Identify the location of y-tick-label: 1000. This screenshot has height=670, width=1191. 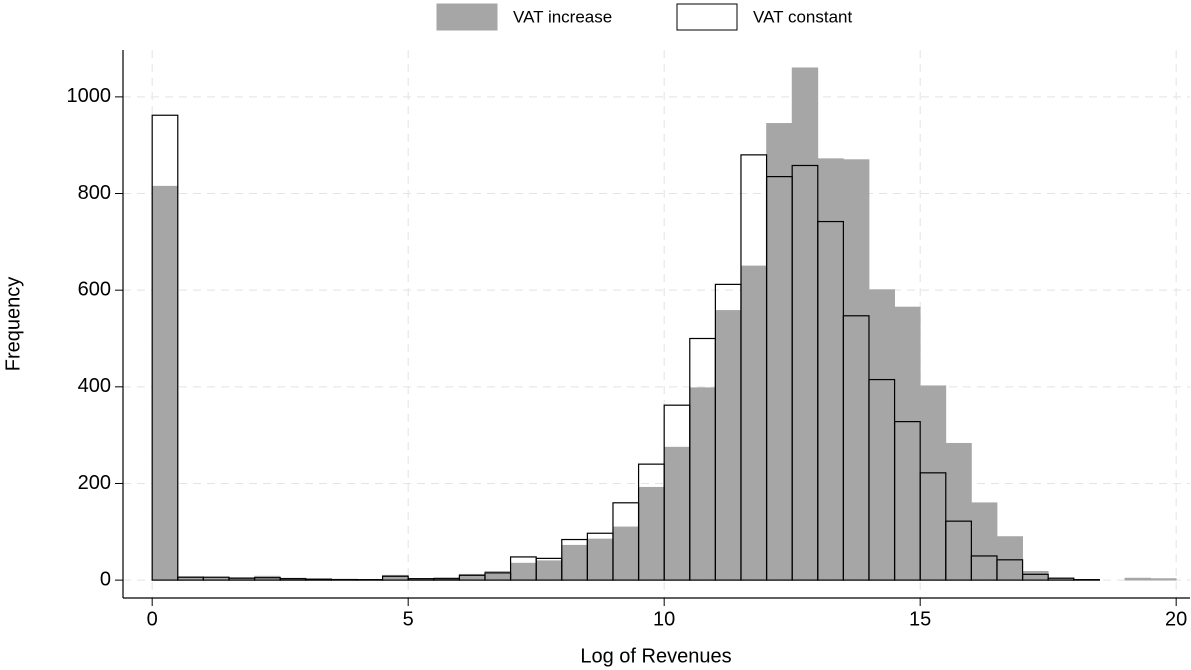
(89, 96).